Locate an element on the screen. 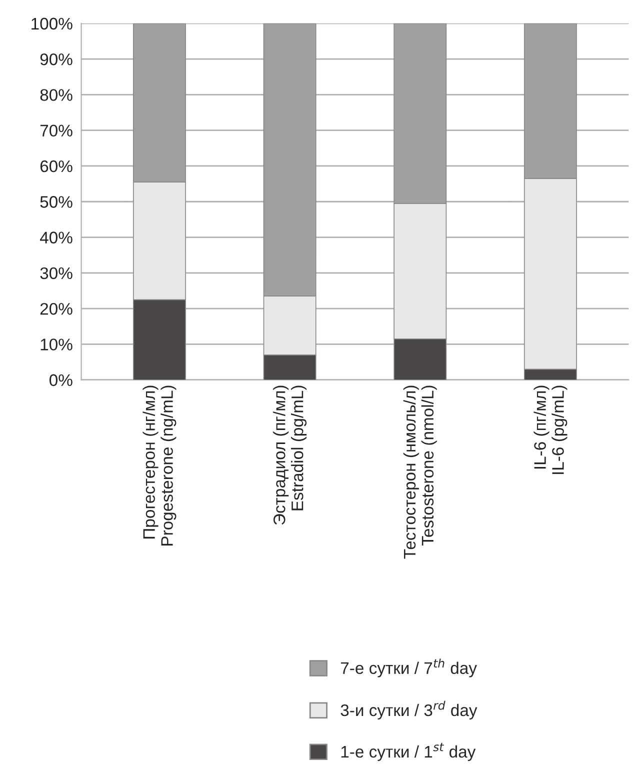 The width and height of the screenshot is (635, 780). y-tick-label: 90% is located at coordinates (56, 59).